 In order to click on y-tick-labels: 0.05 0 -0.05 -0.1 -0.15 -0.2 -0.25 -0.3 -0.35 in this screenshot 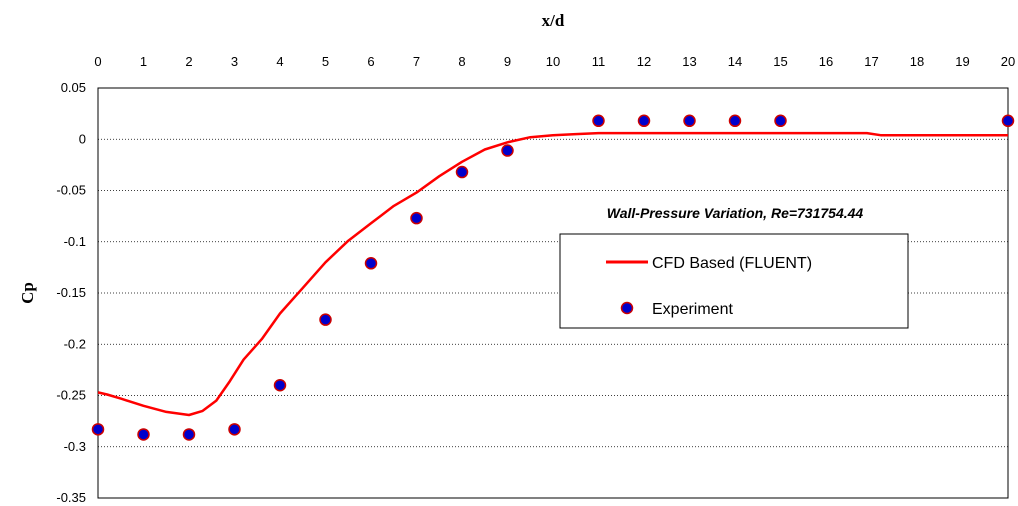, I will do `click(71, 292)`.